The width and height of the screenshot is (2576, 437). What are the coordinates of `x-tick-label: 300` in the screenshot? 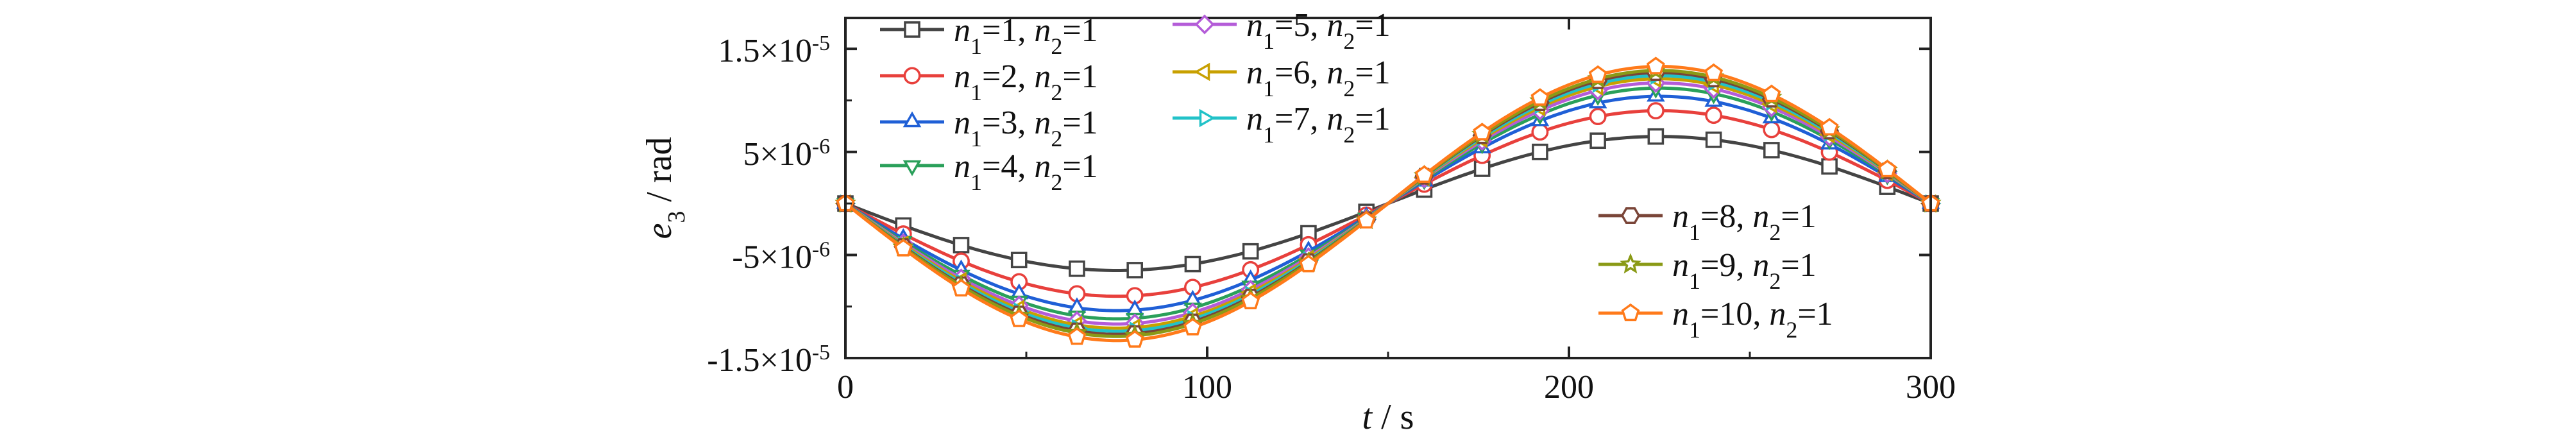 It's located at (1931, 387).